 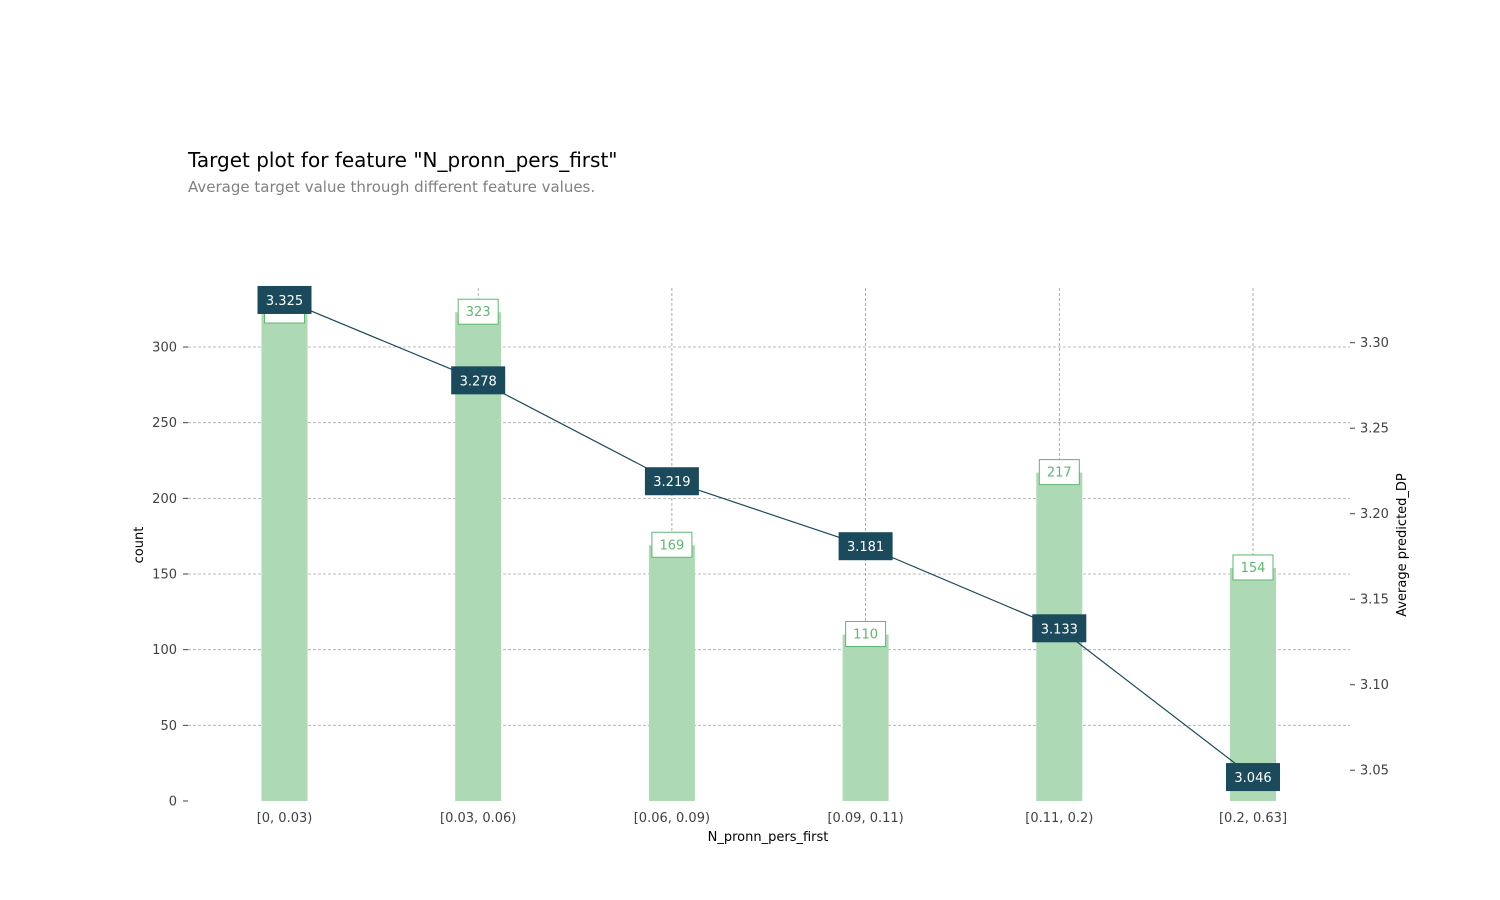 What do you see at coordinates (164, 575) in the screenshot?
I see `y-tick-label-left: 150` at bounding box center [164, 575].